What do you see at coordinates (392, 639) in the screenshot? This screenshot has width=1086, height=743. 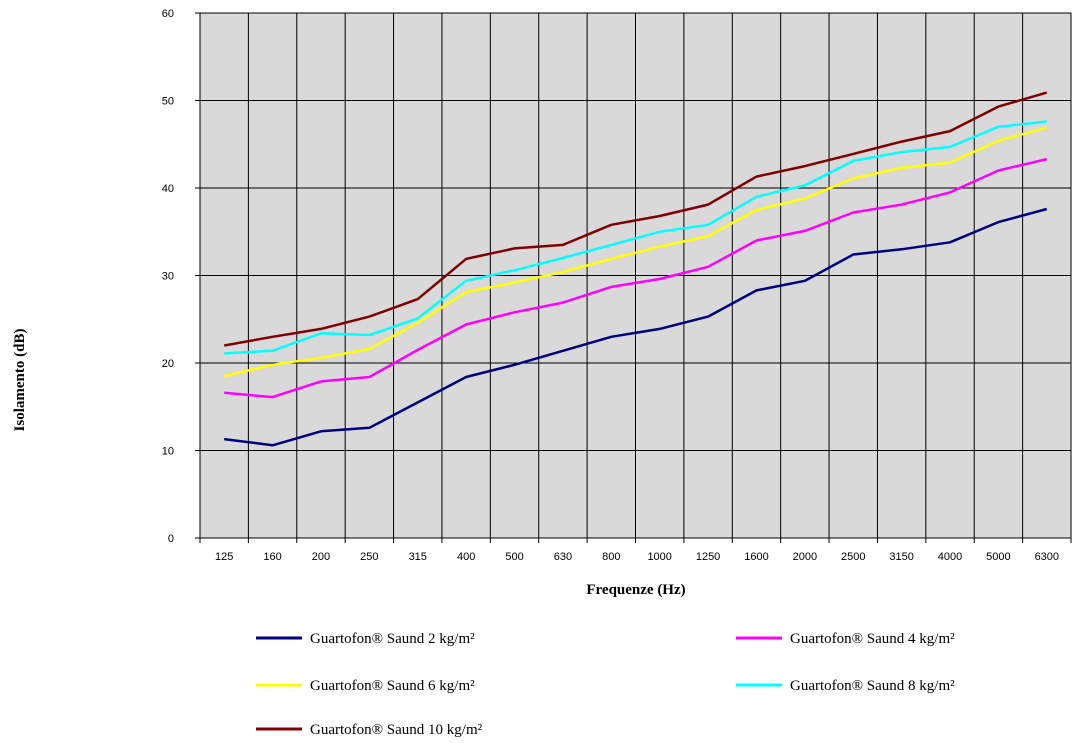 I see `legend-label: Guartofon® Saund 2 kg/m²` at bounding box center [392, 639].